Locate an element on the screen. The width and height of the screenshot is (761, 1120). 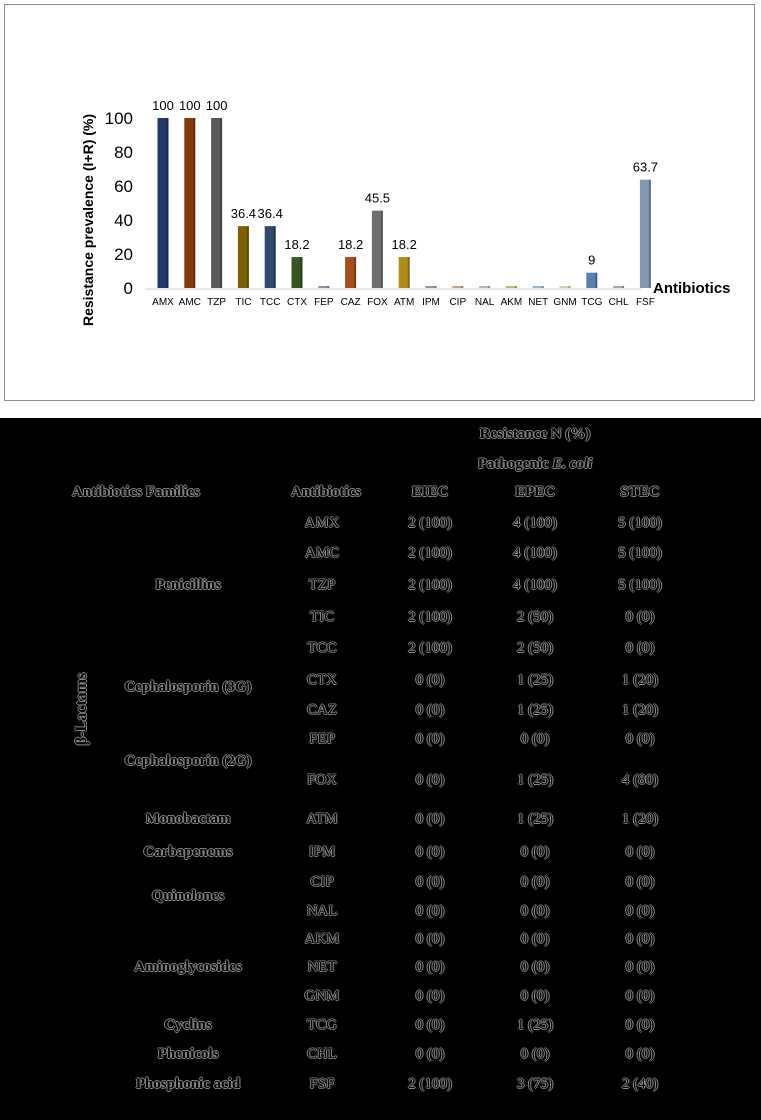
bar-amc is located at coordinates (190, 203).